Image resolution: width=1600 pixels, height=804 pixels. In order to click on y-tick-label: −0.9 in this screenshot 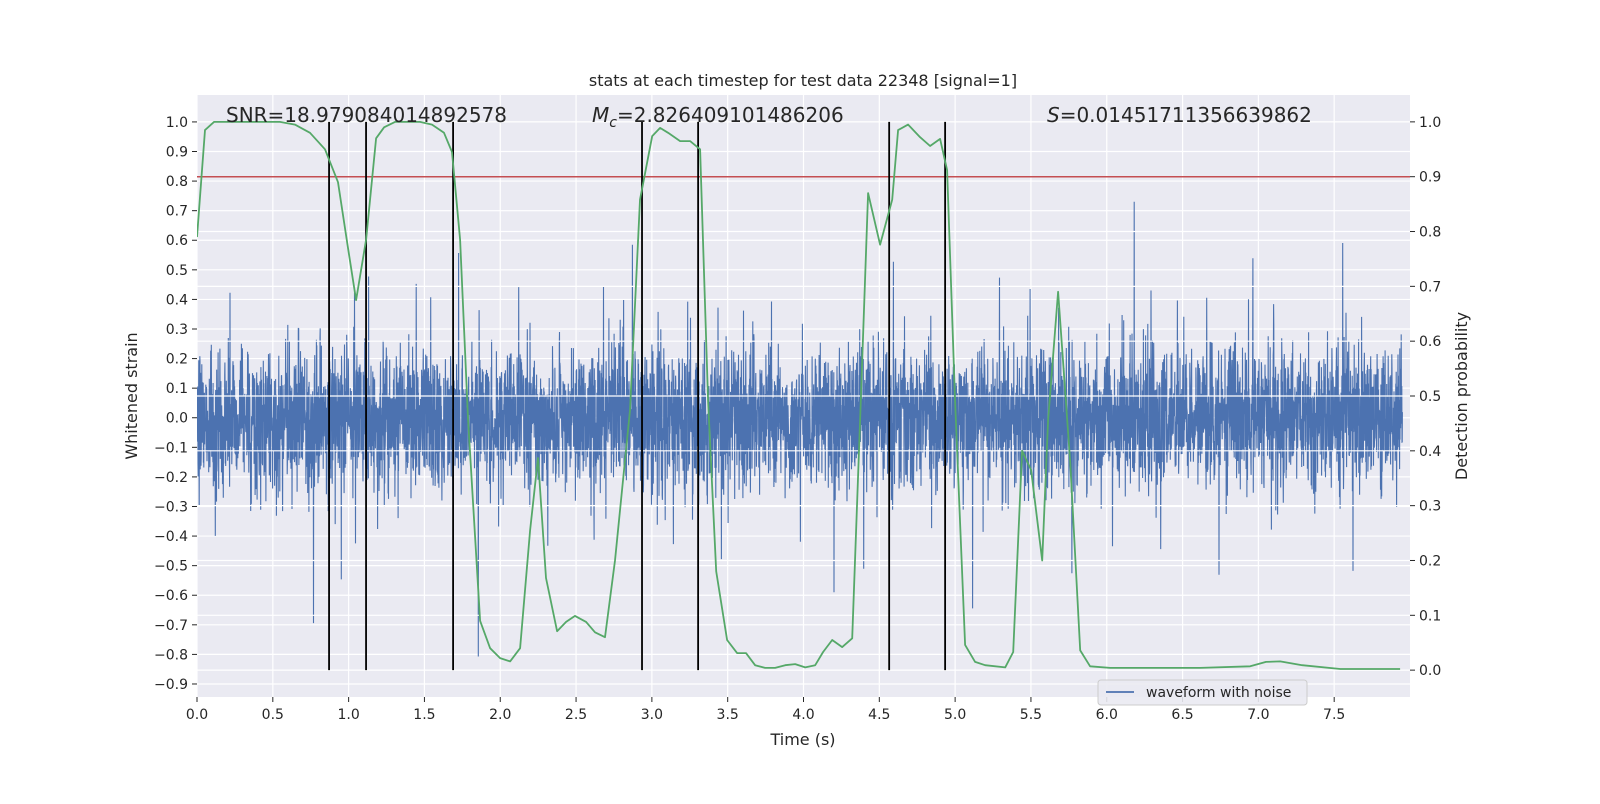, I will do `click(171, 685)`.